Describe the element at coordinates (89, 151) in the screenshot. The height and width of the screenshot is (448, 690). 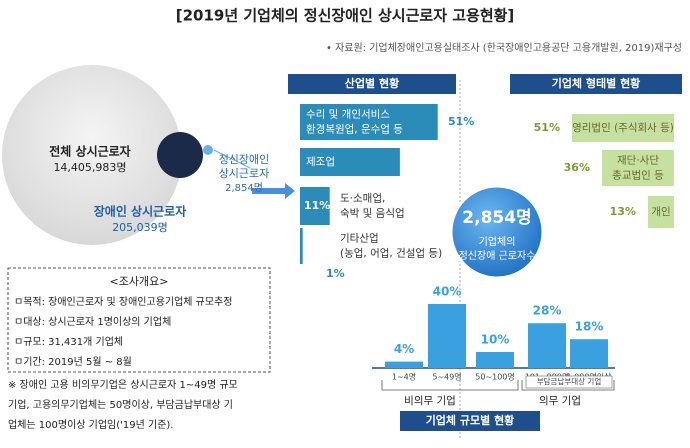
I see `total-label: 전체 상시근로자` at that location.